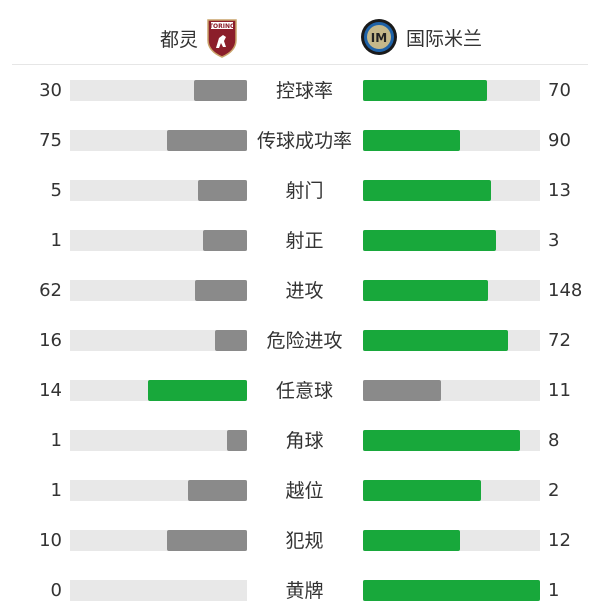 The height and width of the screenshot is (615, 600). Describe the element at coordinates (300, 32) in the screenshot. I see `teams-header: 都灵 TORINO IM 国际米兰` at that location.